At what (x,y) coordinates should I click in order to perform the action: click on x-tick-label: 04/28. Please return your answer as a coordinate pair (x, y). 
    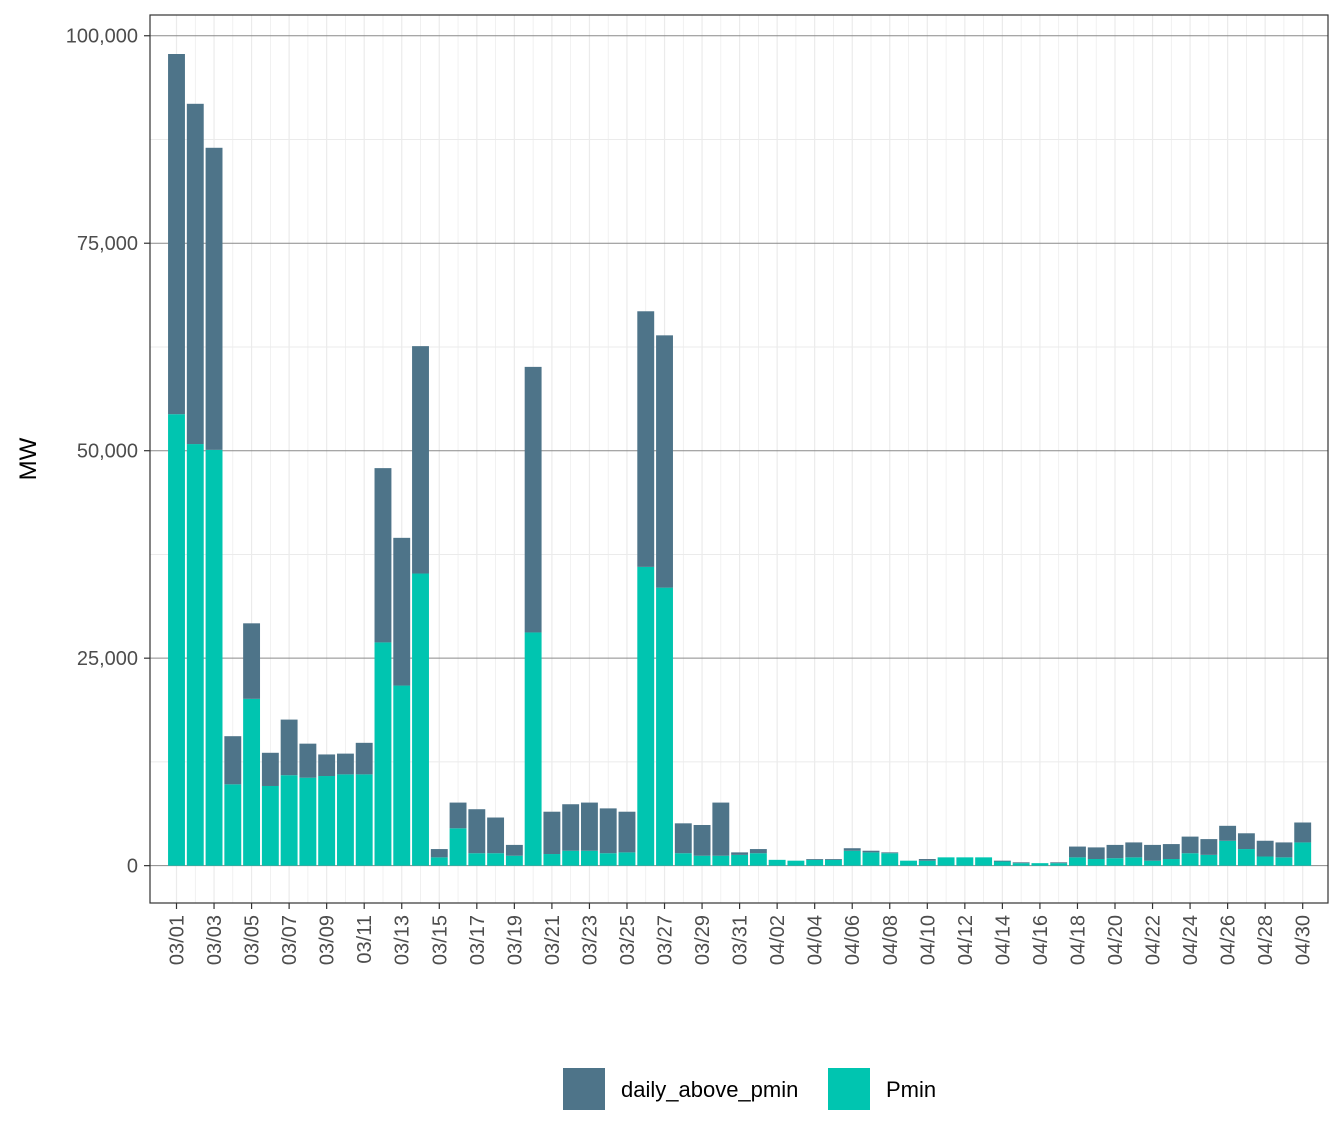
    Looking at the image, I should click on (1266, 940).